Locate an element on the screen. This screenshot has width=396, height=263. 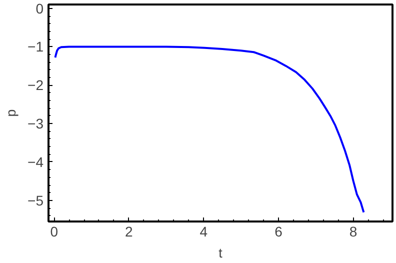
y-tick-label: 0 is located at coordinates (40, 8).